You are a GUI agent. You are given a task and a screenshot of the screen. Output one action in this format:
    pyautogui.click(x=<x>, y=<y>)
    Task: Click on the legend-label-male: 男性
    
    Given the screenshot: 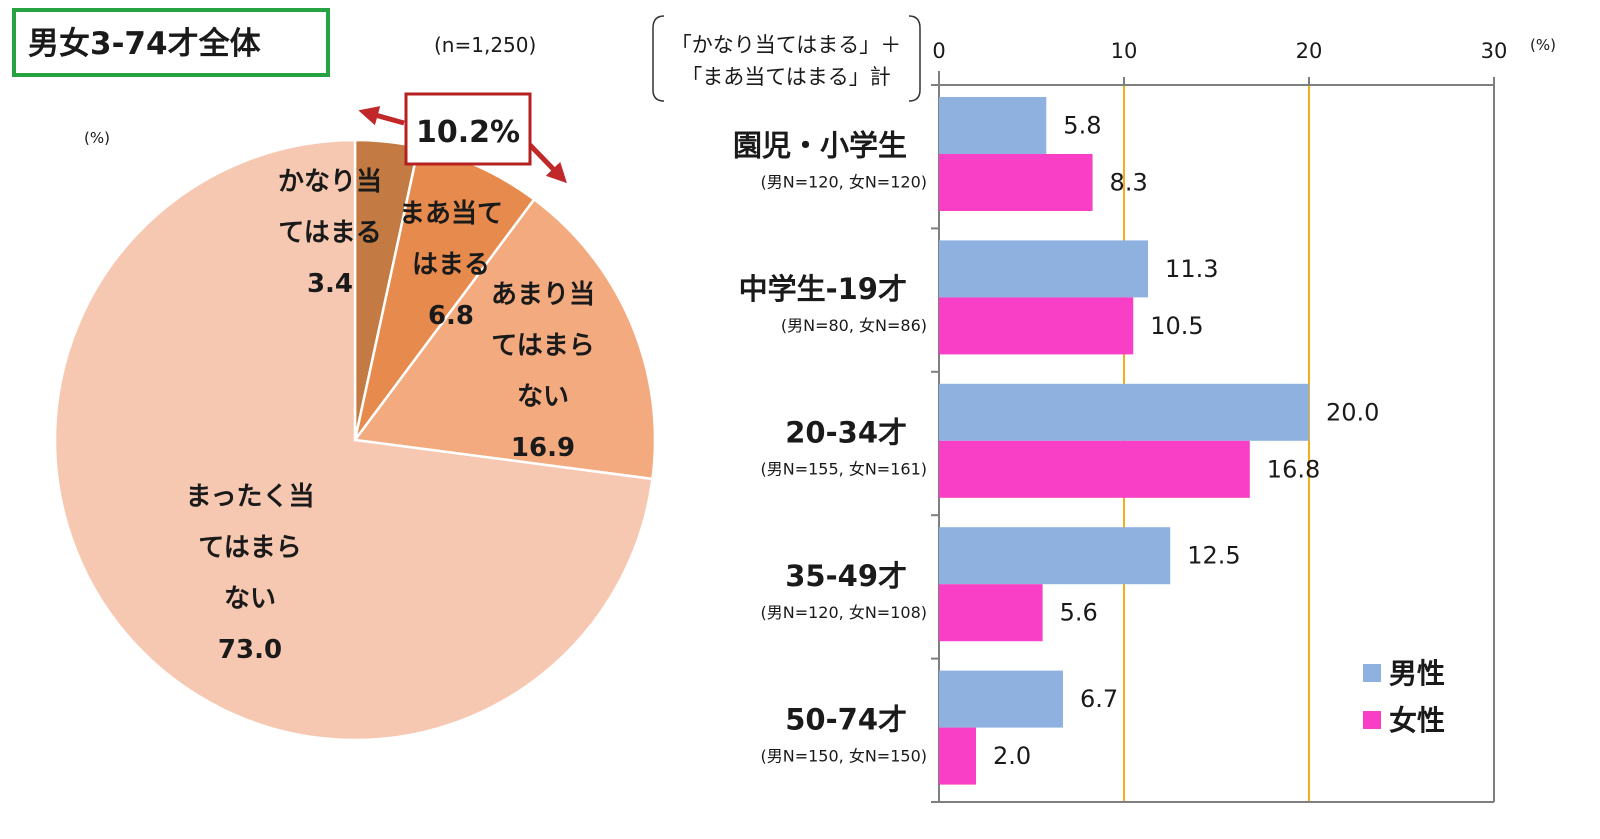 What is the action you would take?
    pyautogui.click(x=1417, y=673)
    